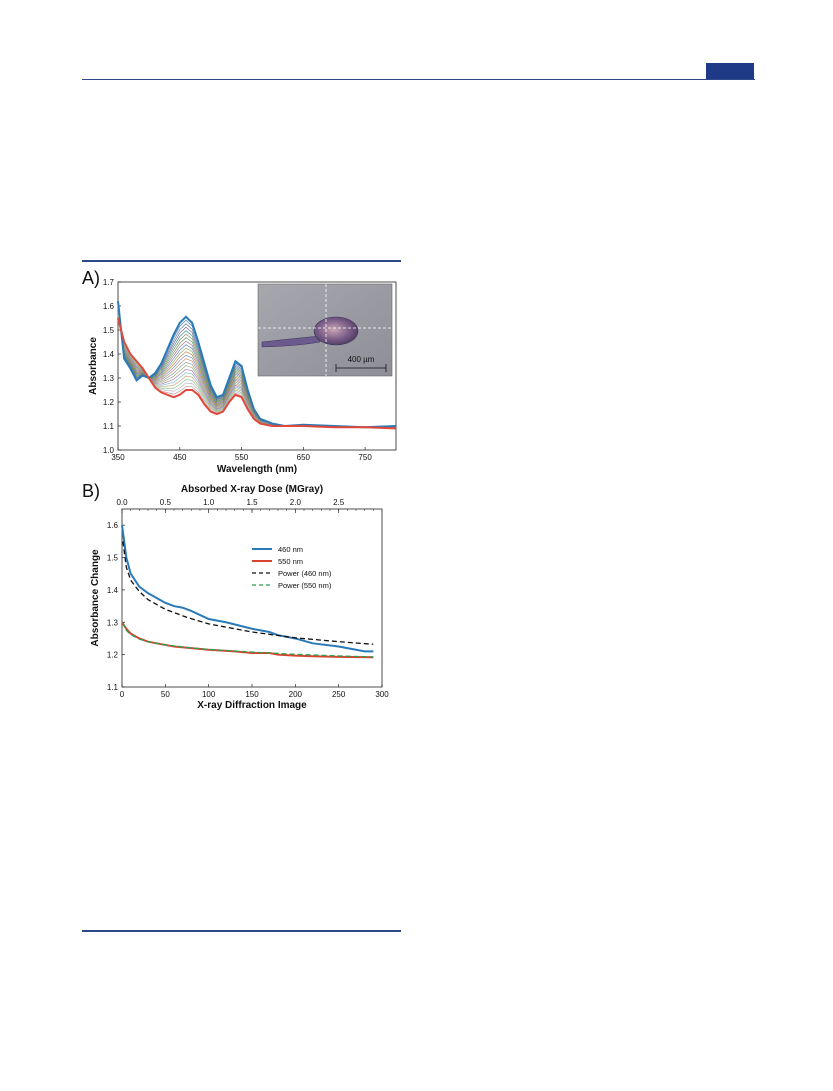 Image resolution: width=833 pixels, height=1091 pixels. I want to click on top-axis-tick-label: 1.0, so click(209, 502).